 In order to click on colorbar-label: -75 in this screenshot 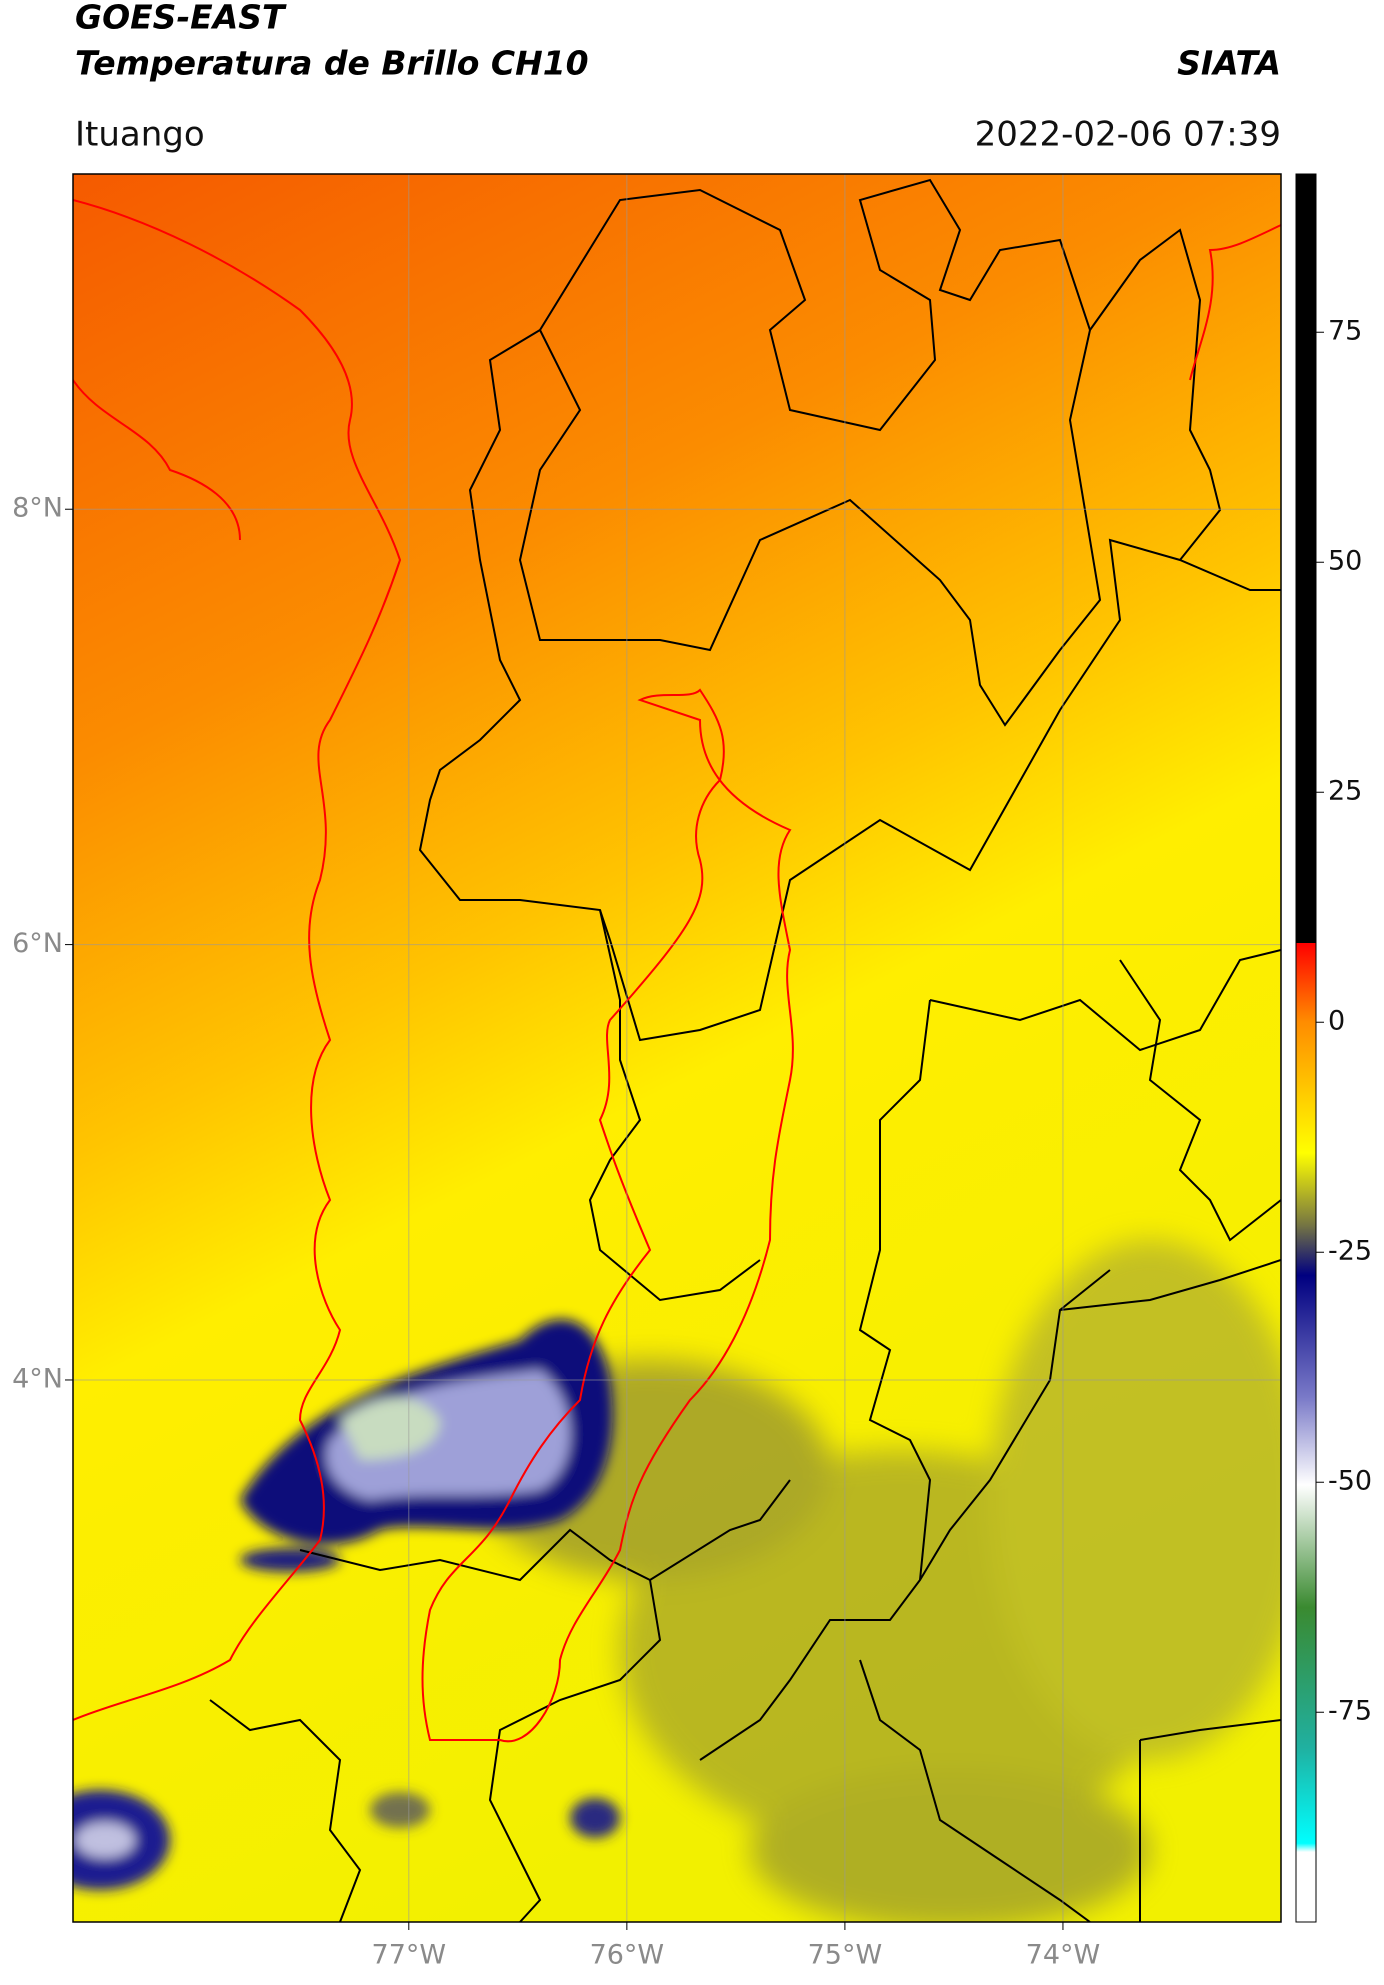, I will do `click(1350, 1711)`.